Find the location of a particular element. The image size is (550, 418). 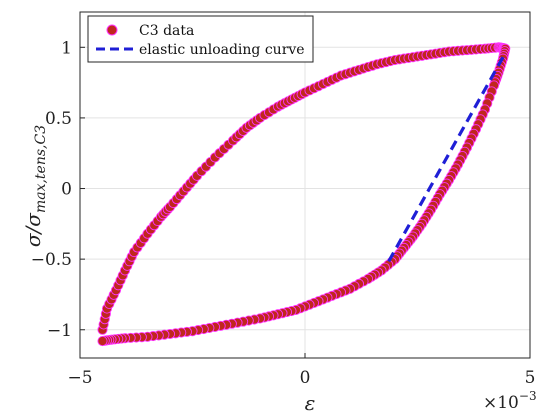

legend-label-elastic-unloading: elastic unloading curve is located at coordinates (222, 50).